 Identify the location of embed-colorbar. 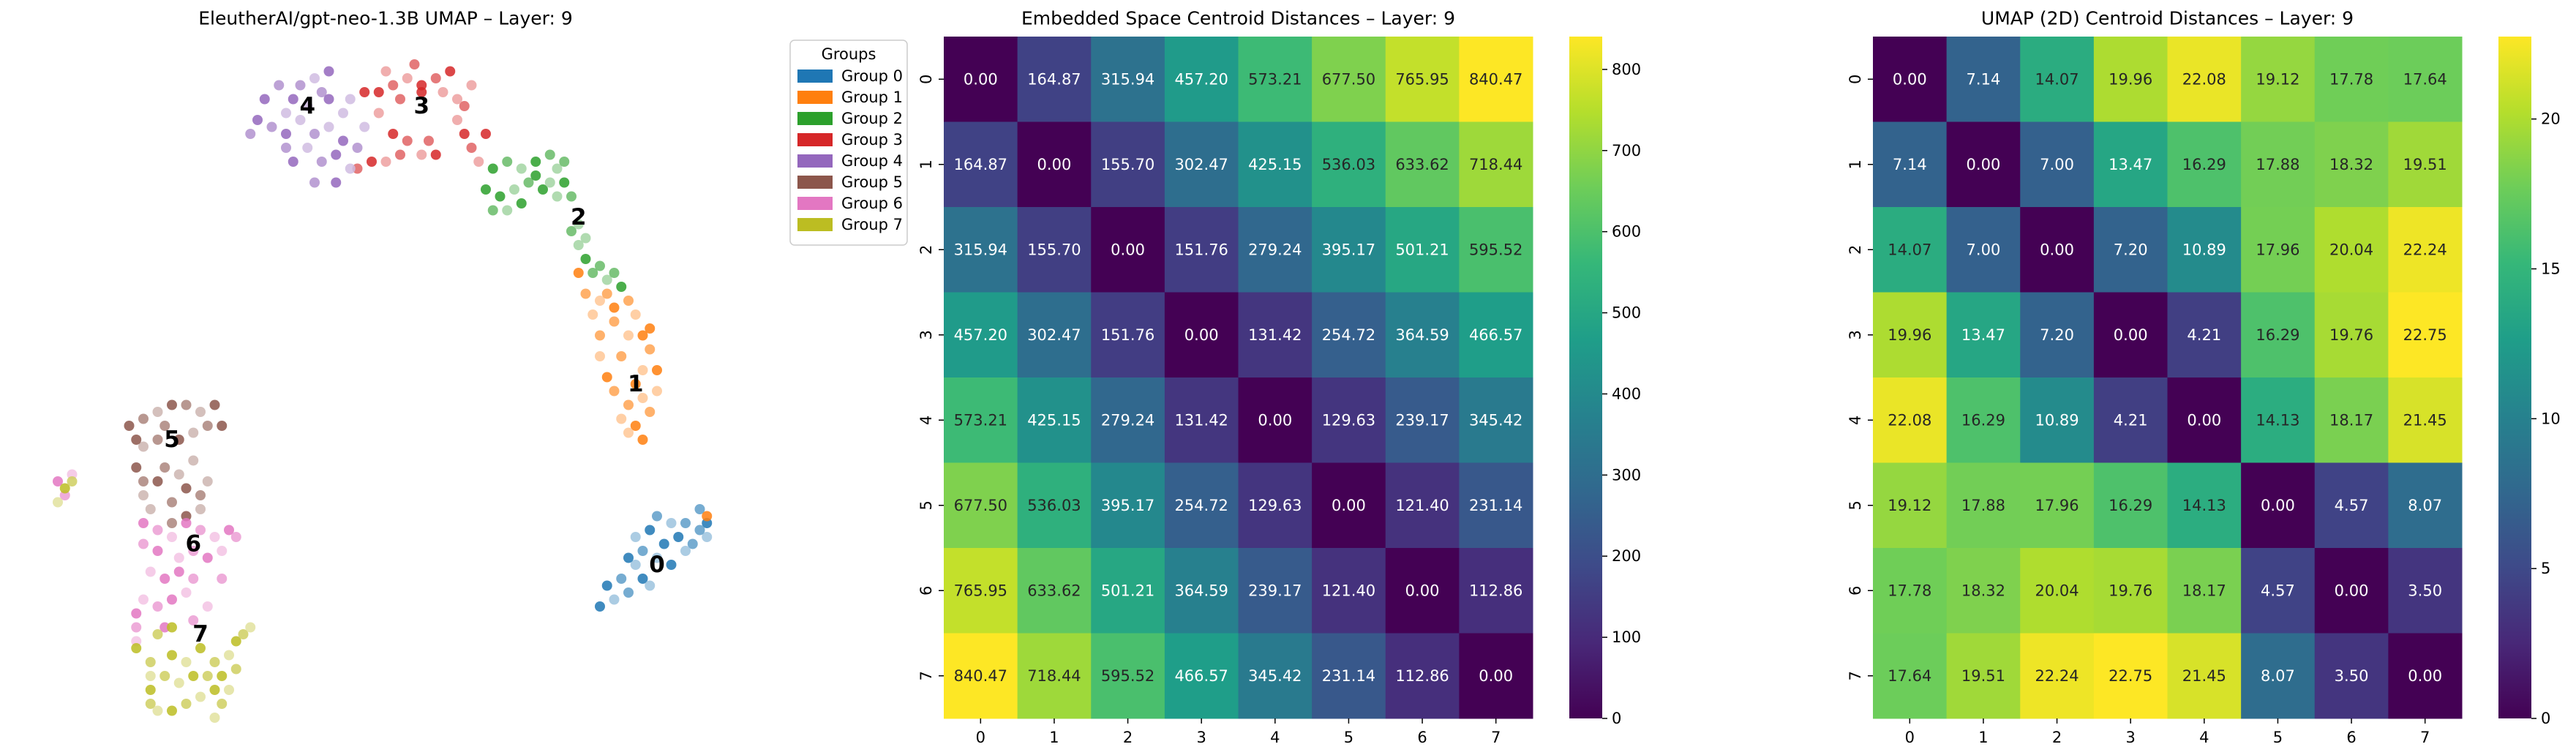
(1585, 377).